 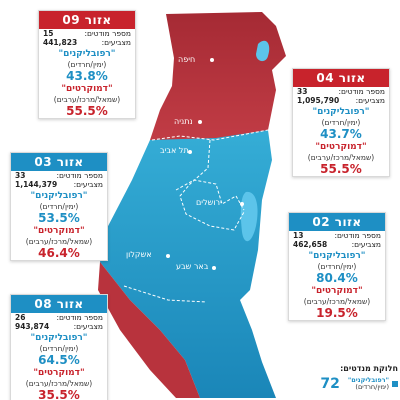 I want to click on ashkelon-dot, so click(x=168, y=256).